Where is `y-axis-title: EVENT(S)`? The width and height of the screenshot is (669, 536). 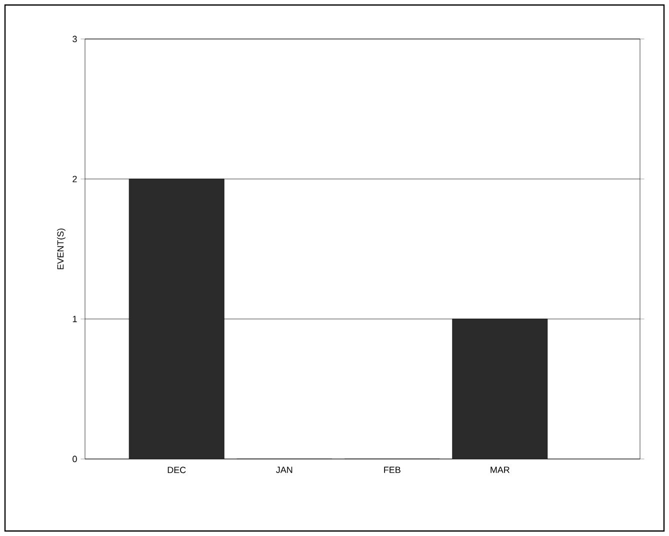 y-axis-title: EVENT(S) is located at coordinates (61, 249).